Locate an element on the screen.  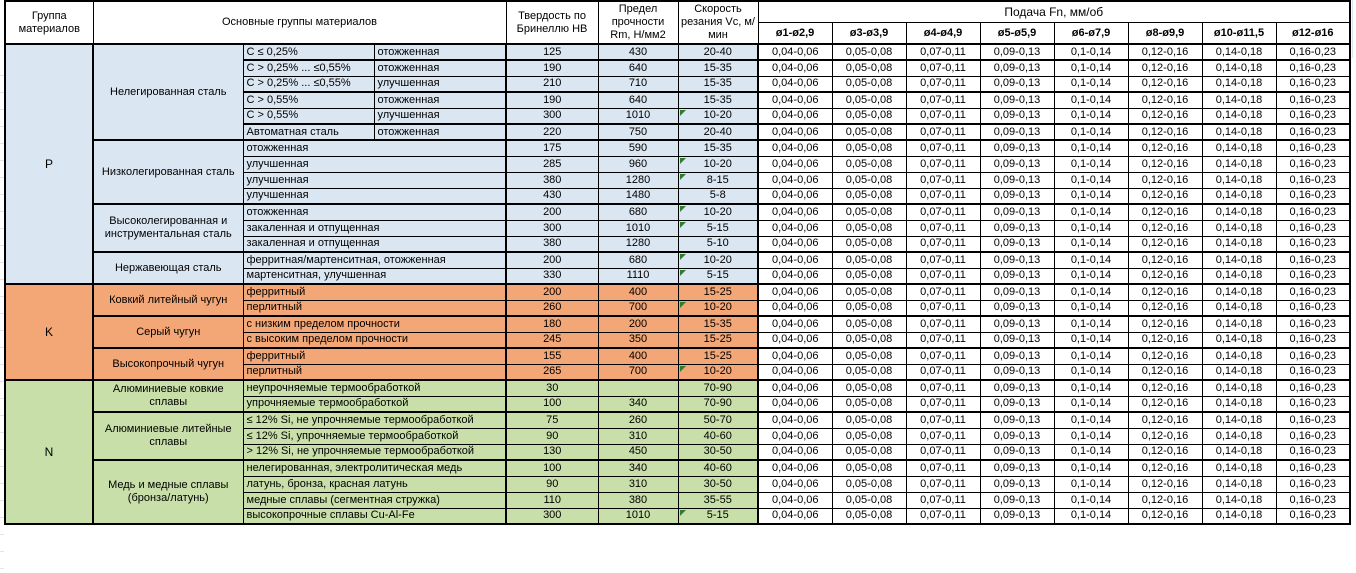
cell-speed: 40-60 is located at coordinates (718, 468).